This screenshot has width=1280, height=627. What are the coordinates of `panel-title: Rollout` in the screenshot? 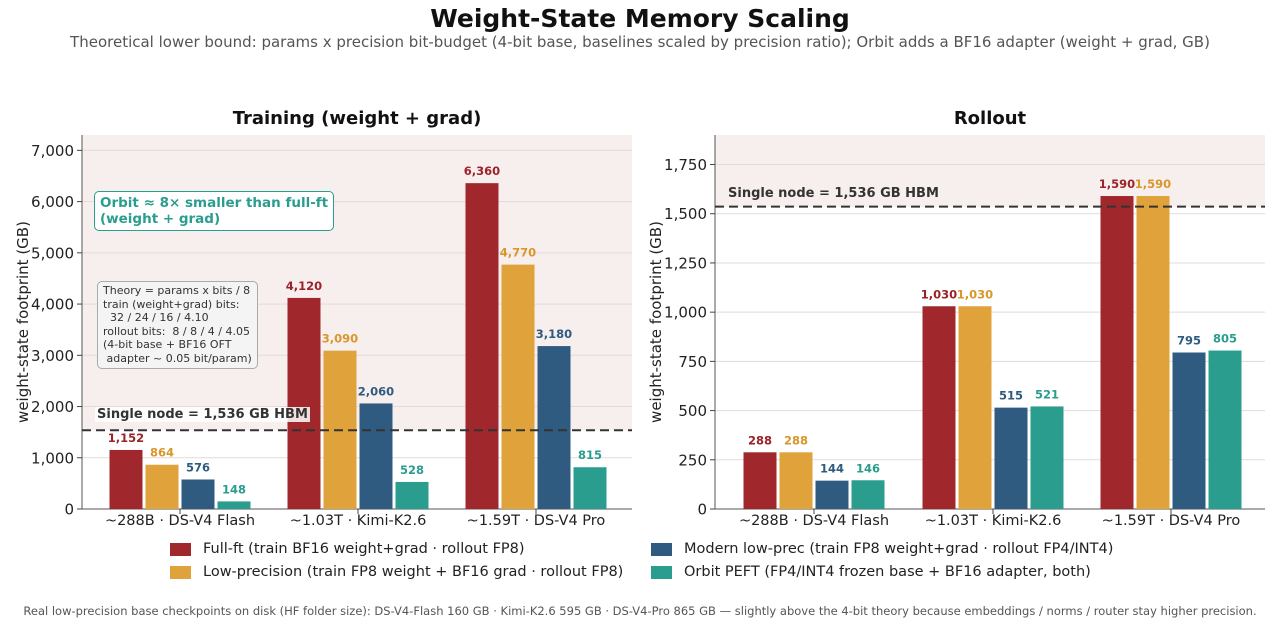 It's located at (990, 118).